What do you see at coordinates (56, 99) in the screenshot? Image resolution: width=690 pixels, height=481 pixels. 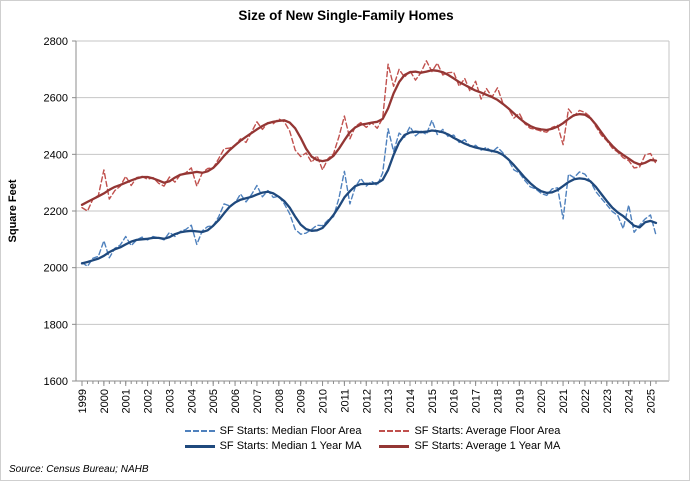 I see `svg-text: 2600` at bounding box center [56, 99].